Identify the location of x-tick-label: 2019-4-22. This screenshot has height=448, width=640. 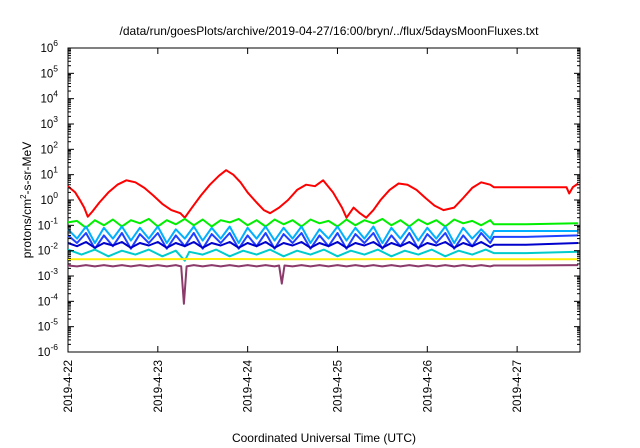
(69, 386).